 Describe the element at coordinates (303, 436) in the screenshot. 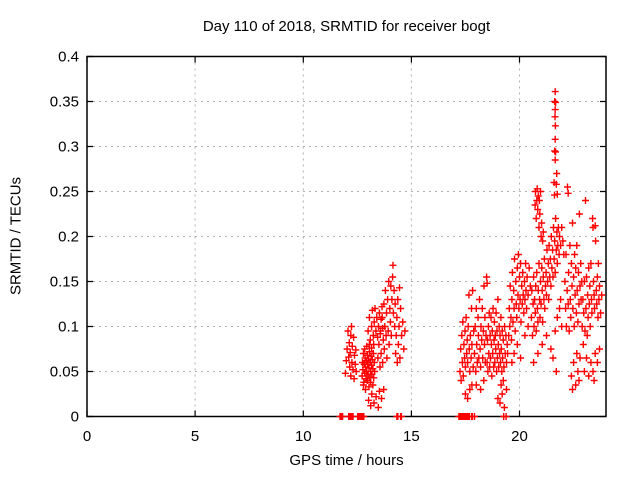

I see `x-tick-label: 10` at that location.